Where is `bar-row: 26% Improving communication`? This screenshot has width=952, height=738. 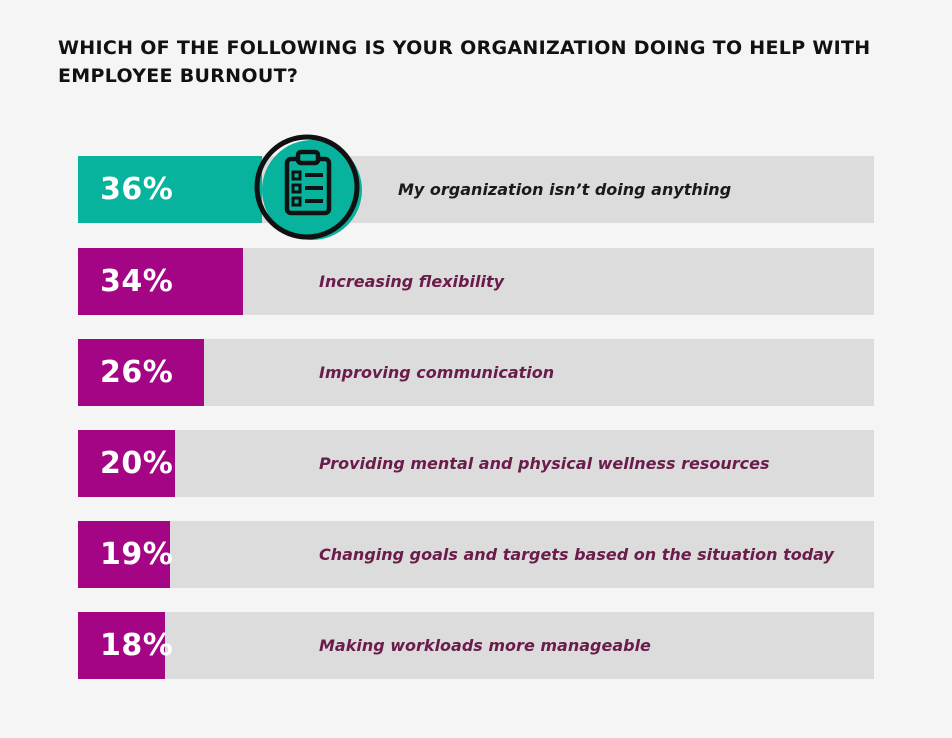
bar-row: 26% Improving communication is located at coordinates (476, 372).